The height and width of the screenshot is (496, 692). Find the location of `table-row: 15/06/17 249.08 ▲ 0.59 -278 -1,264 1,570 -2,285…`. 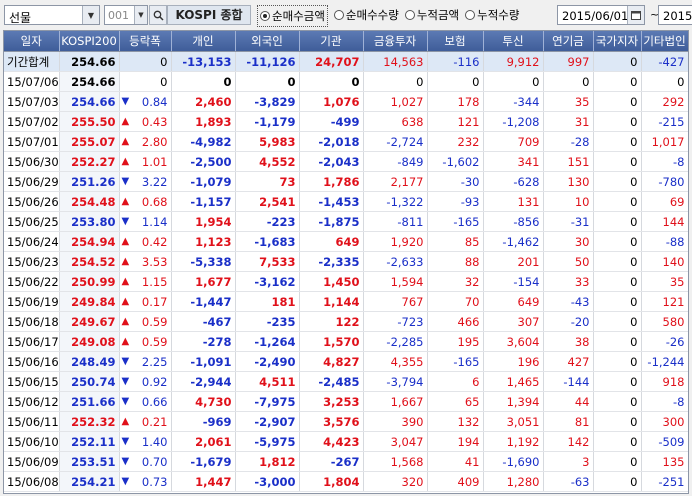

table-row: 15/06/17 249.08 ▲ 0.59 -278 -1,264 1,570 -2,285… is located at coordinates (346, 341).